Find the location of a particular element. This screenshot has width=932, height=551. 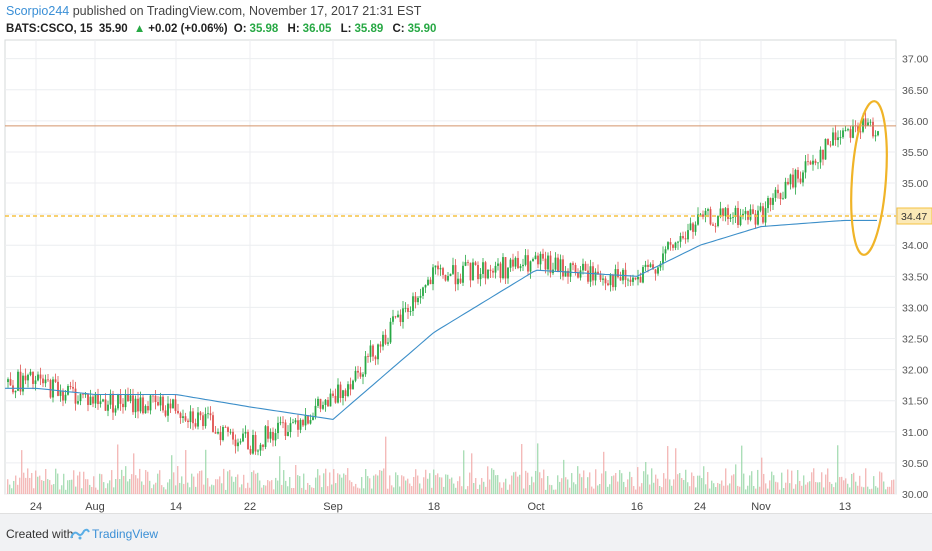

footer-bar: Created with TradingView is located at coordinates (466, 532).